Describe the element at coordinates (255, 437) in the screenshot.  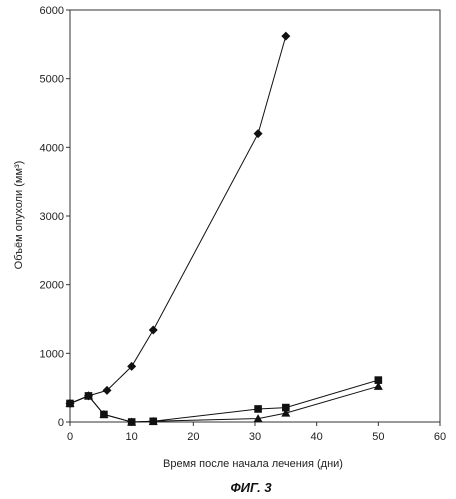
I see `x-tick-label: 30` at that location.